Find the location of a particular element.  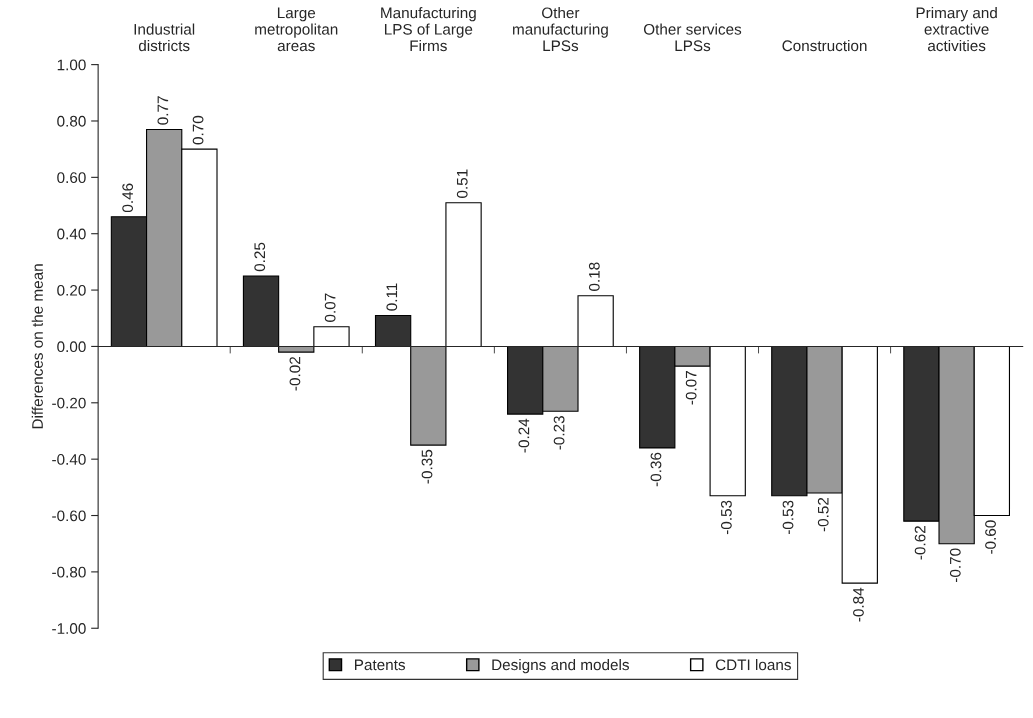

data-label: -0.07 is located at coordinates (691, 388).